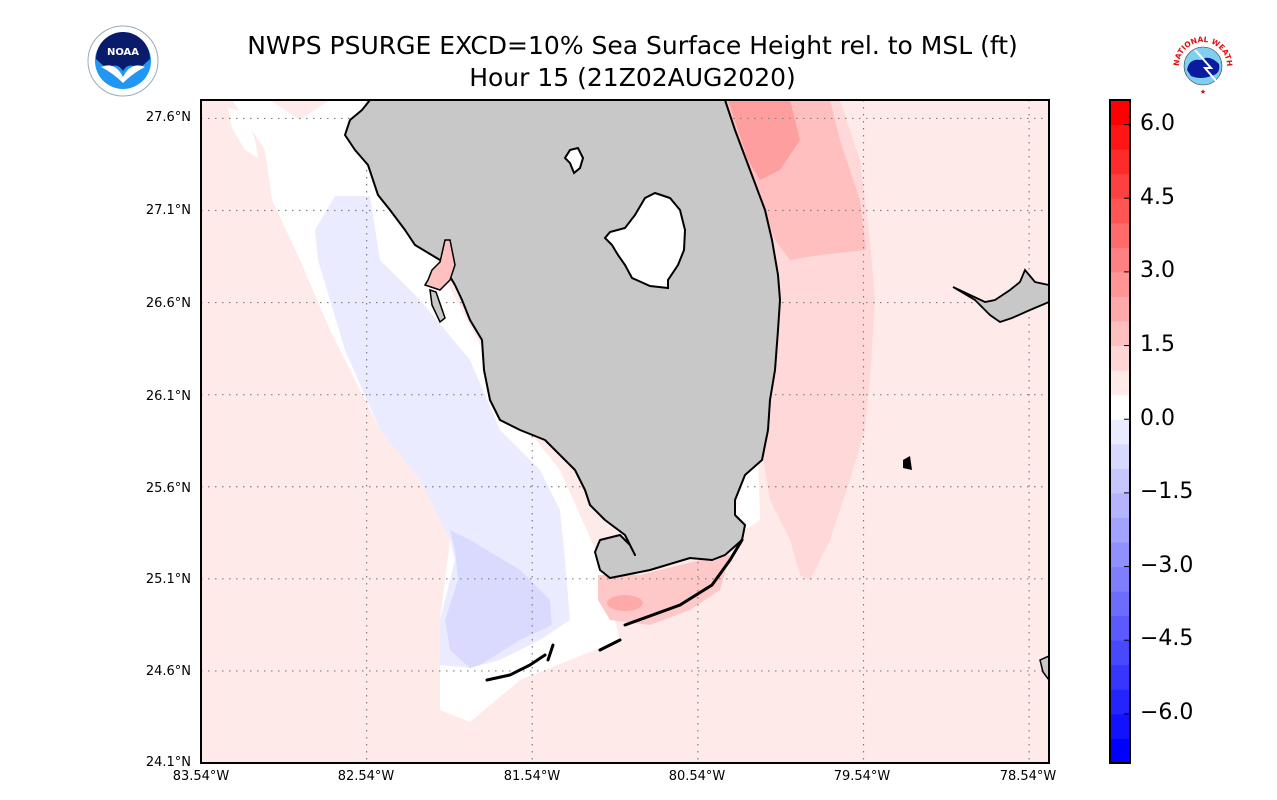 Image resolution: width=1277 pixels, height=800 pixels. Describe the element at coordinates (907, 463) in the screenshot. I see `bimini-island` at that location.